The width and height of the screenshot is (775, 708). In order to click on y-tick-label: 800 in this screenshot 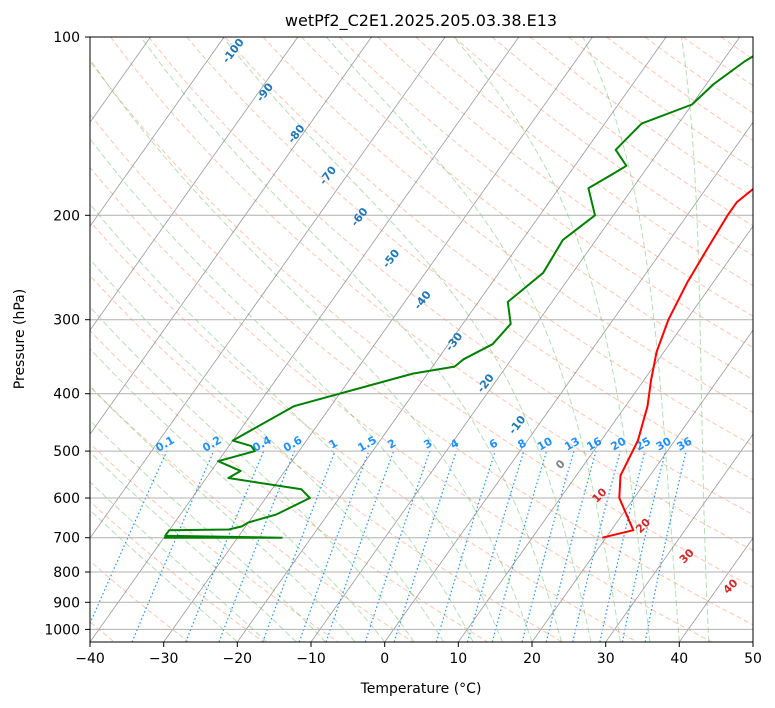, I will do `click(66, 573)`.